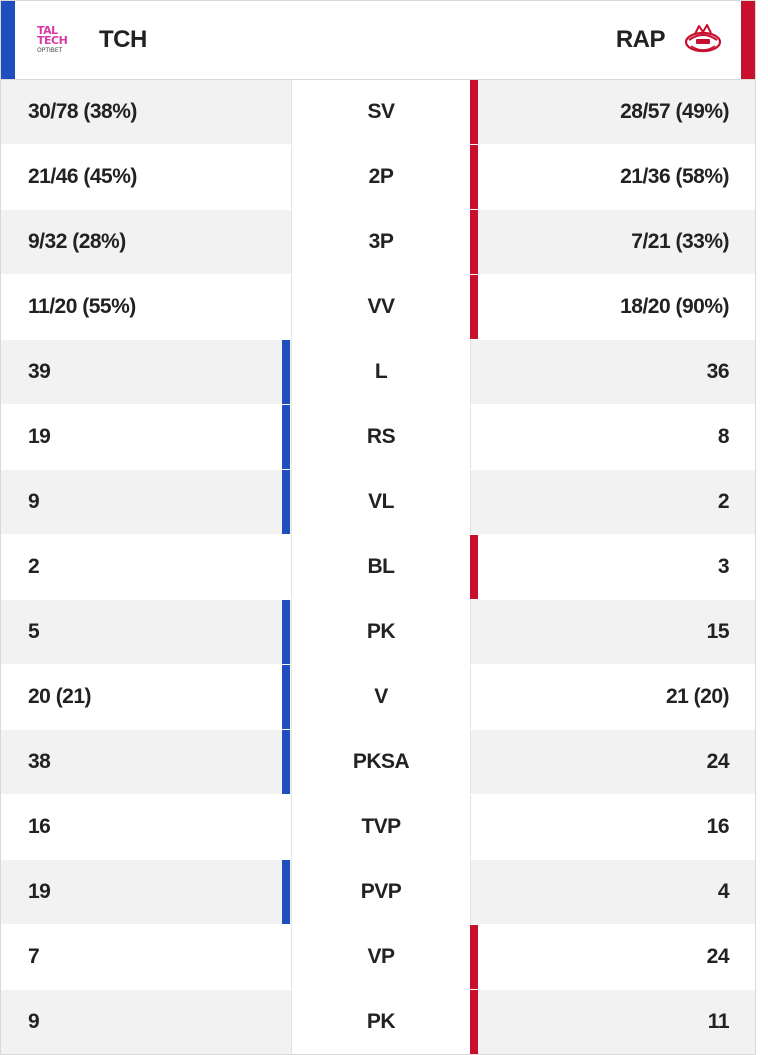 The width and height of the screenshot is (768, 1055). Describe the element at coordinates (47, 30) in the screenshot. I see `home-logo-line-1: TAL` at that location.